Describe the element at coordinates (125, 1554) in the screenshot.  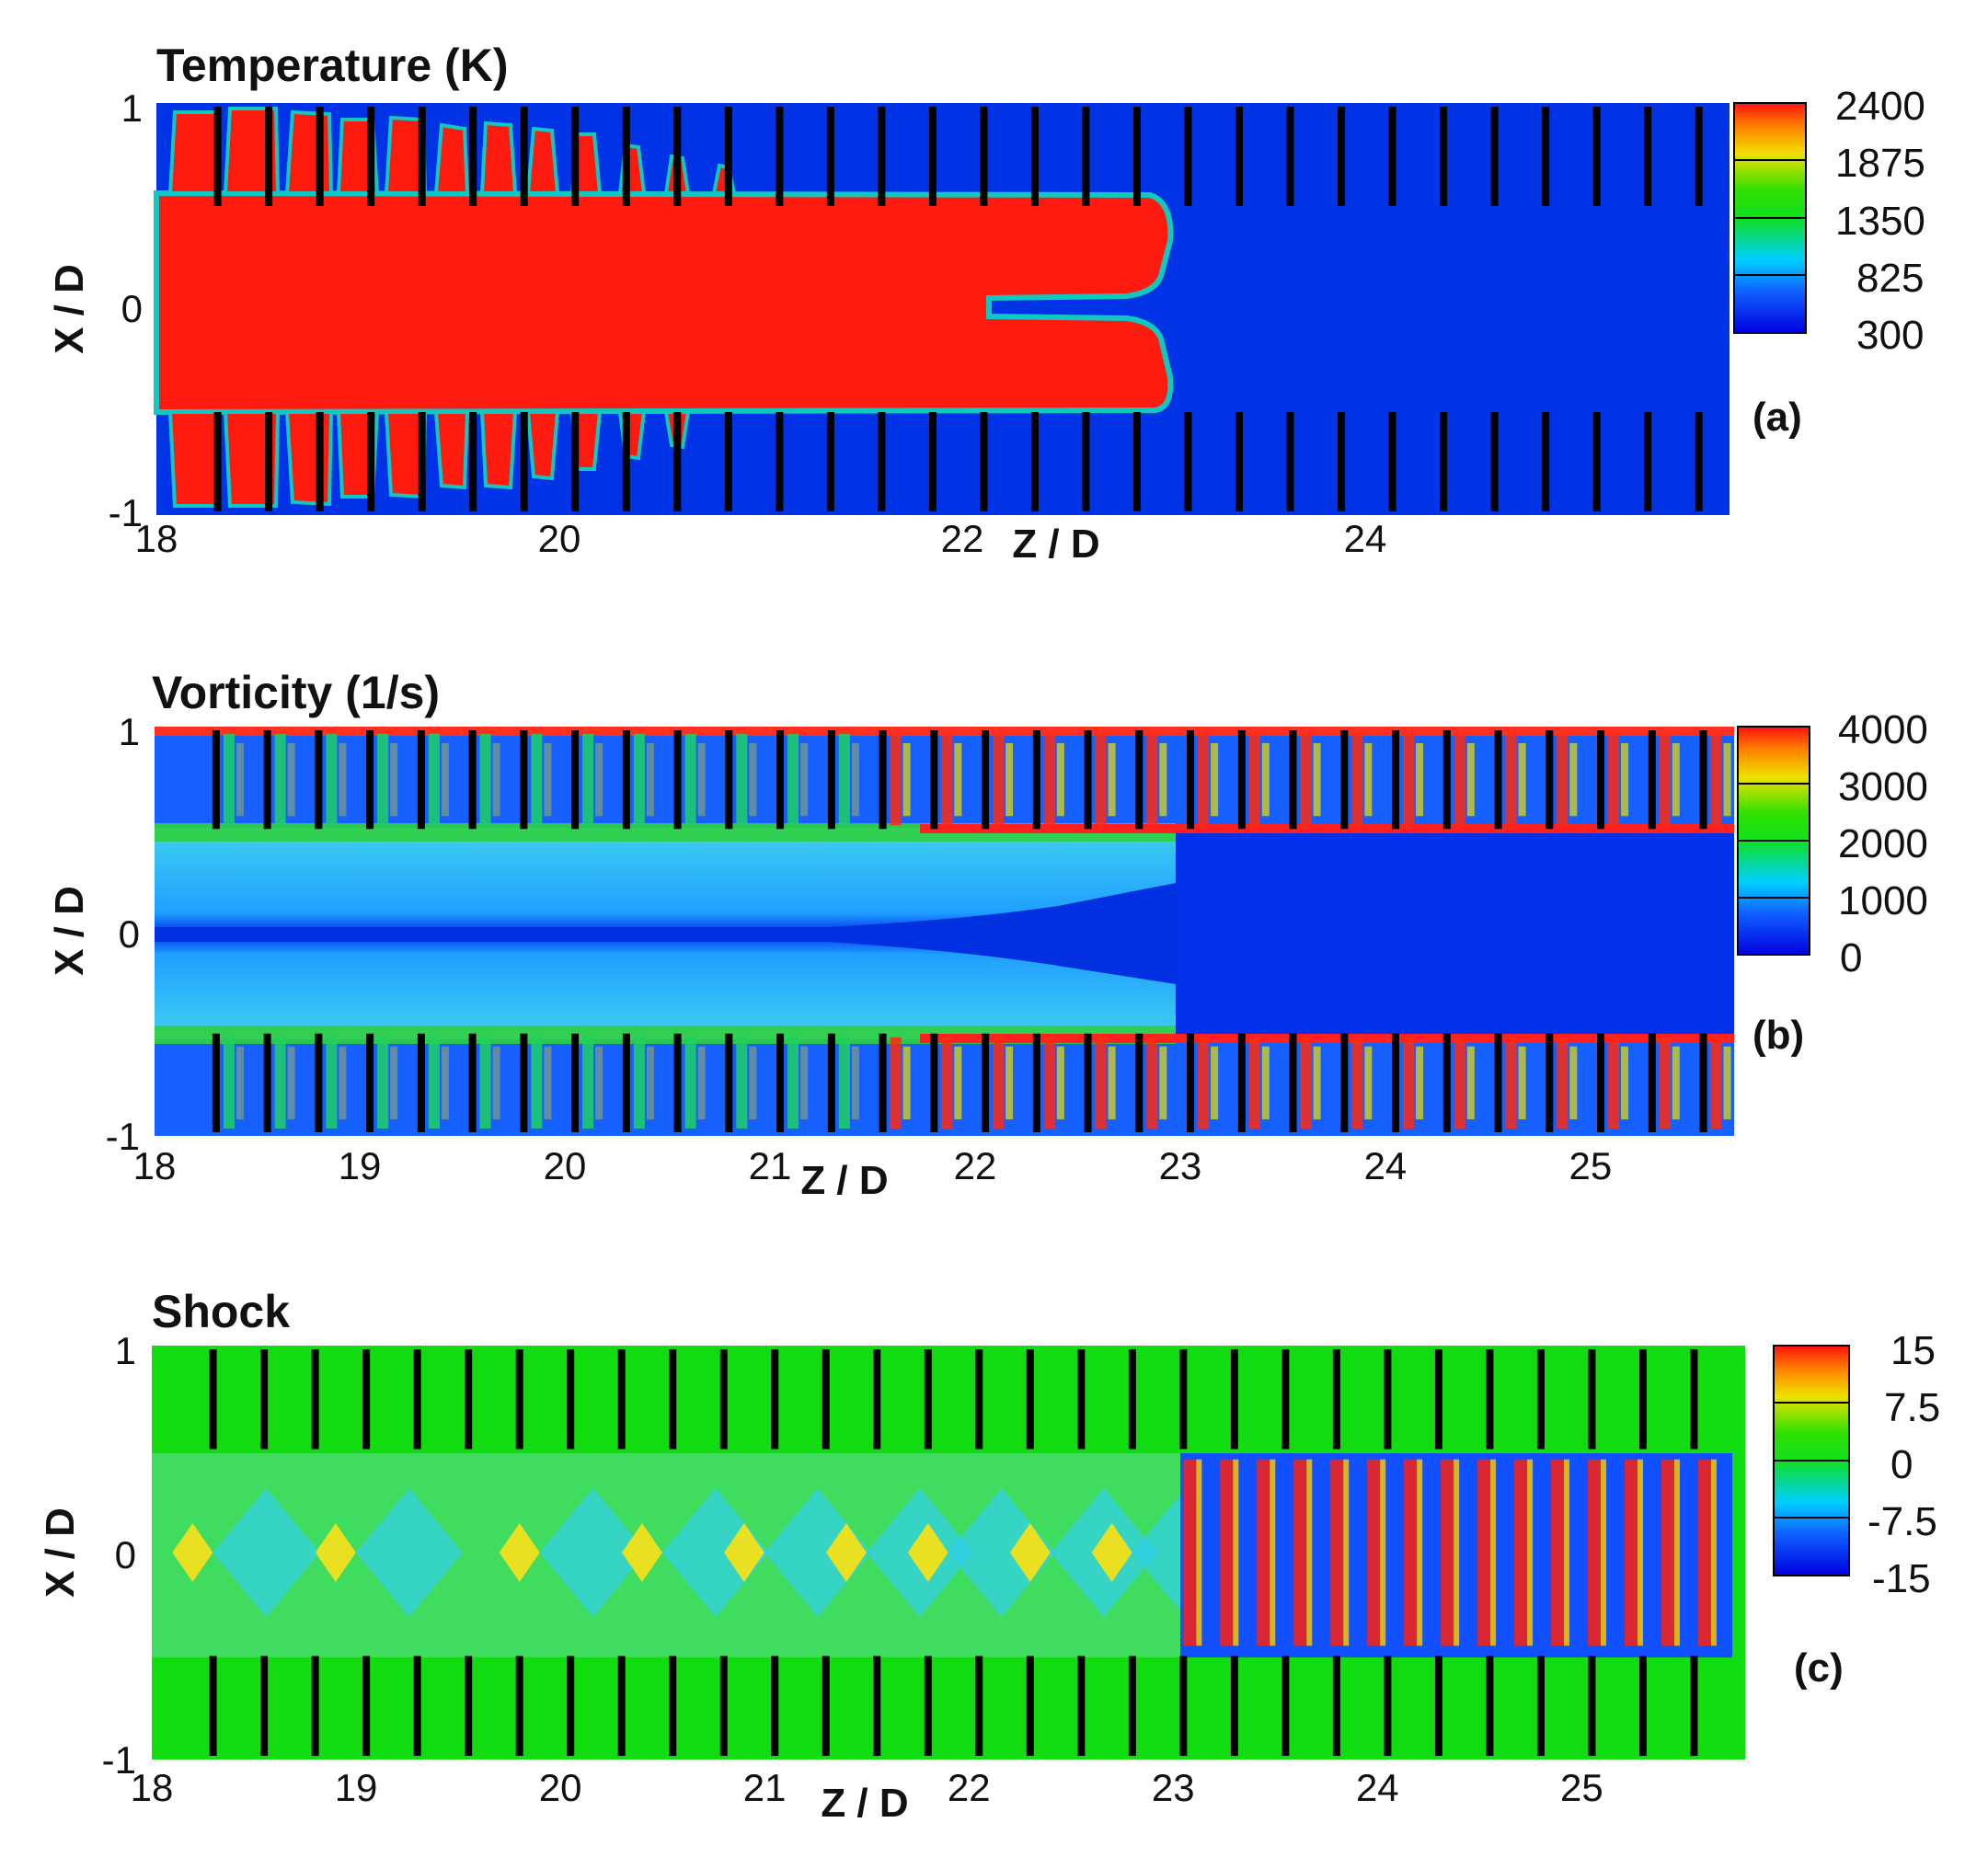
I see `panel-c-ytick-0: 0` at that location.